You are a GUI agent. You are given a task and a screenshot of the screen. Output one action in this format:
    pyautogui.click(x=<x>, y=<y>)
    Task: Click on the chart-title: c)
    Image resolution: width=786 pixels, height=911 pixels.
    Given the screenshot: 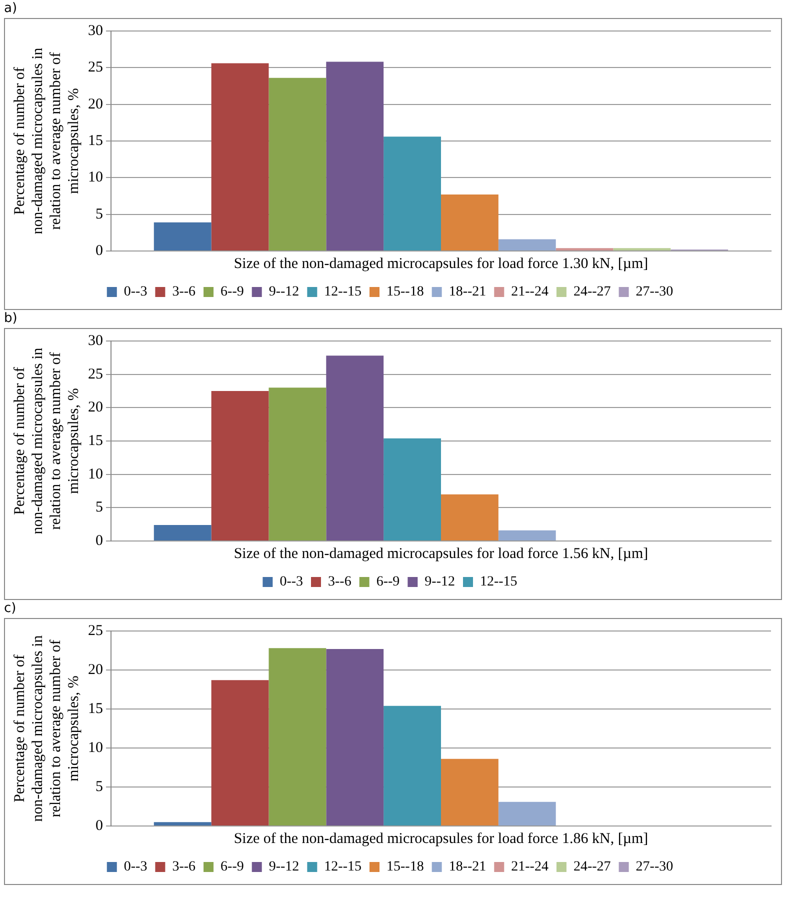 What is the action you would take?
    pyautogui.click(x=11, y=609)
    